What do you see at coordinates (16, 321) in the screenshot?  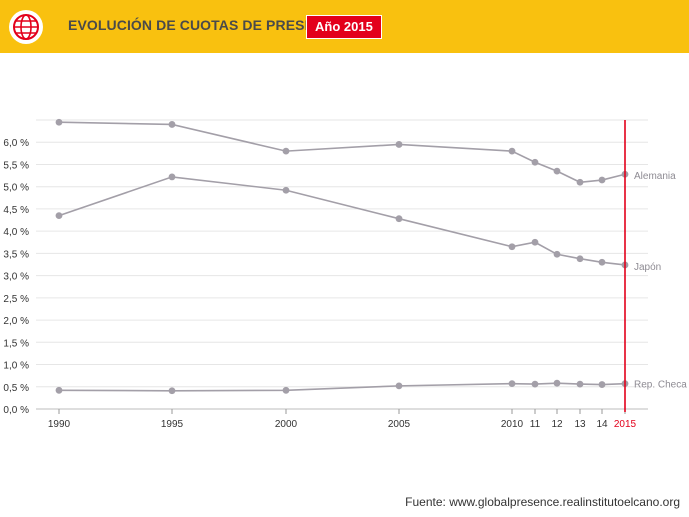 I see `y-tick-label: 2,0 %` at bounding box center [16, 321].